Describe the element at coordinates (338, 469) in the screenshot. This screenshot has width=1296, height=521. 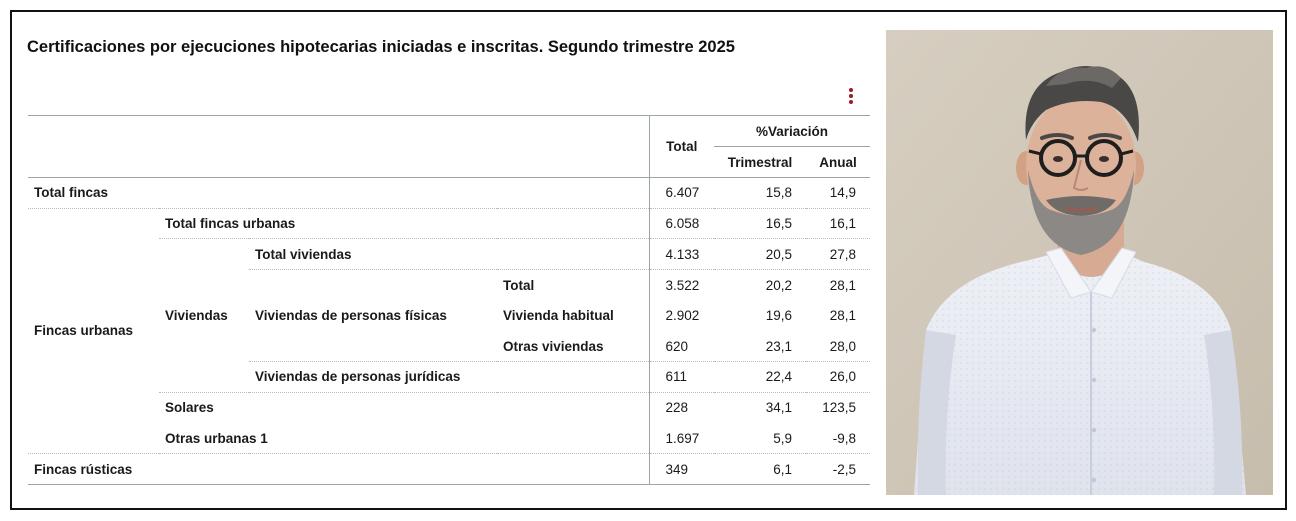
I see `row-label: Fincas rústicas` at that location.